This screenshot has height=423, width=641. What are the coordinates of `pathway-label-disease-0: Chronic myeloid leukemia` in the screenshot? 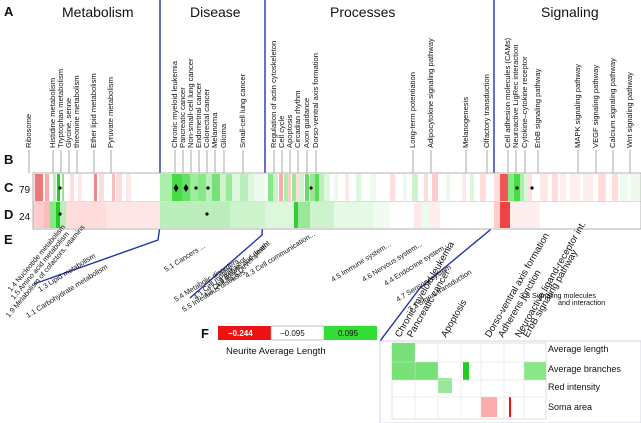 It's located at (174, 104).